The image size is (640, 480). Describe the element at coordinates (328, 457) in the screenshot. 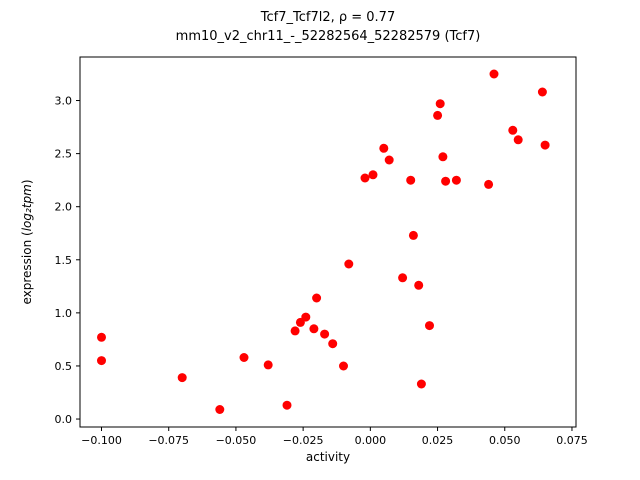

I see `x-axis-label: activity` at that location.